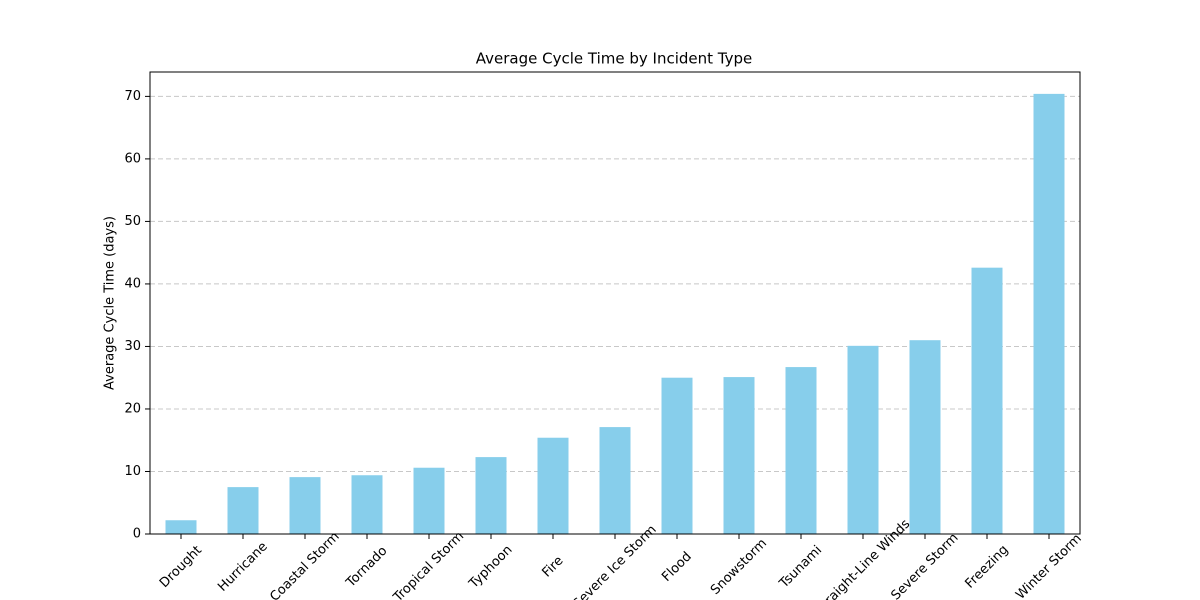 The image size is (1200, 600). Describe the element at coordinates (132, 283) in the screenshot. I see `y-tick-label: 40` at that location.